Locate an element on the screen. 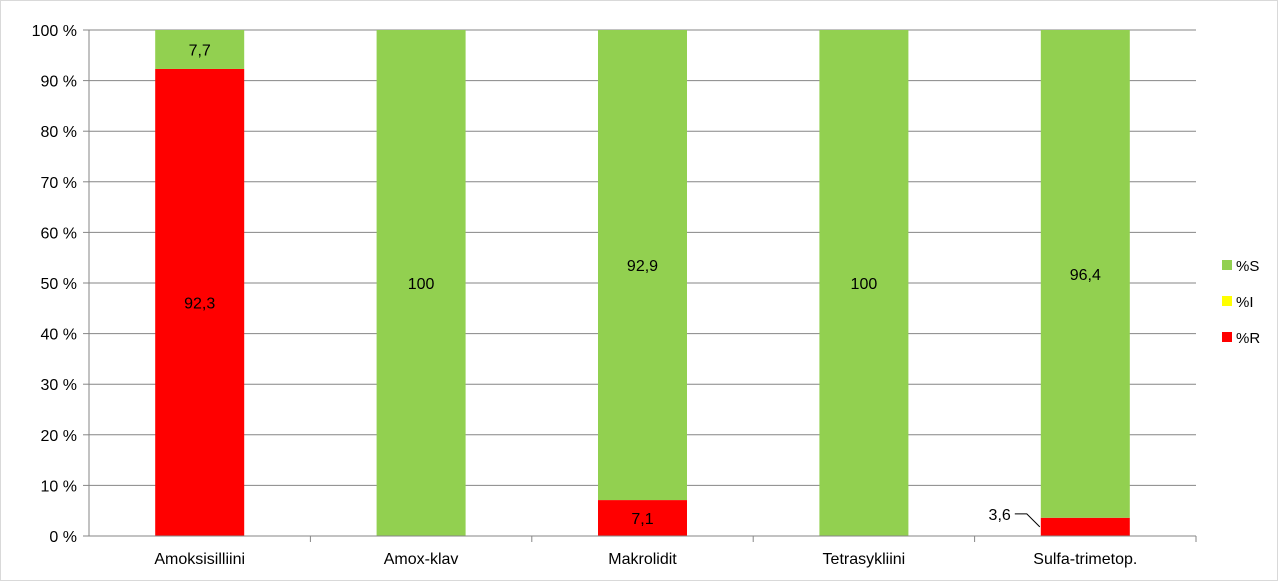 The image size is (1278, 582). legend: %S %I %R is located at coordinates (1241, 302).